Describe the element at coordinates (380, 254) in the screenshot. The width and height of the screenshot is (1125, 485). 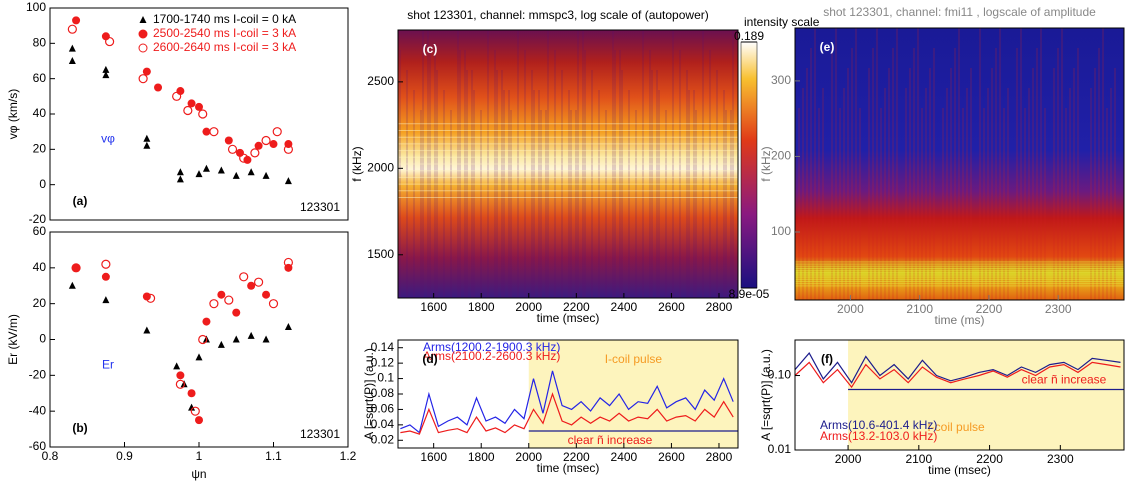
I see `y-tick-label: 1500` at that location.